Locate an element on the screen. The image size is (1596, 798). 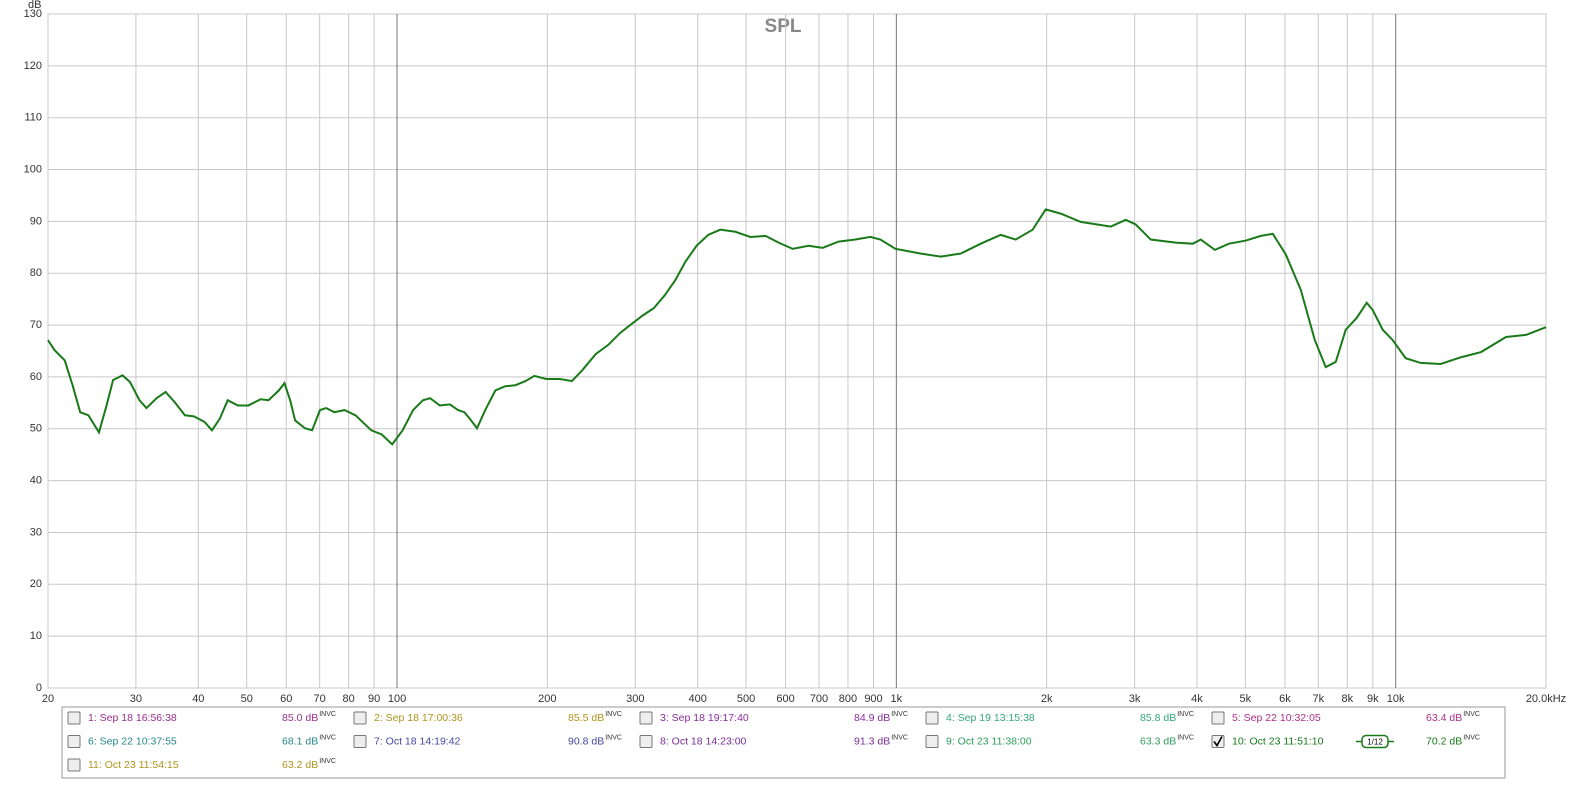
x-tick-label: 70 is located at coordinates (320, 699).